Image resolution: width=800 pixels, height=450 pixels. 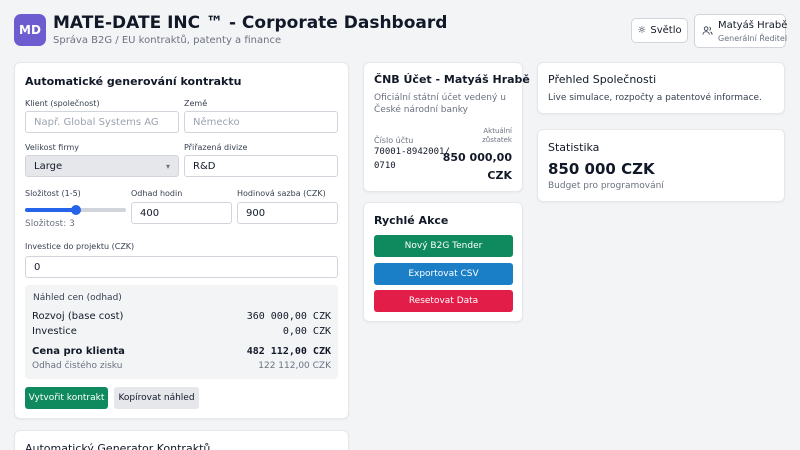 I want to click on sun-icon: ☼, so click(x=642, y=30).